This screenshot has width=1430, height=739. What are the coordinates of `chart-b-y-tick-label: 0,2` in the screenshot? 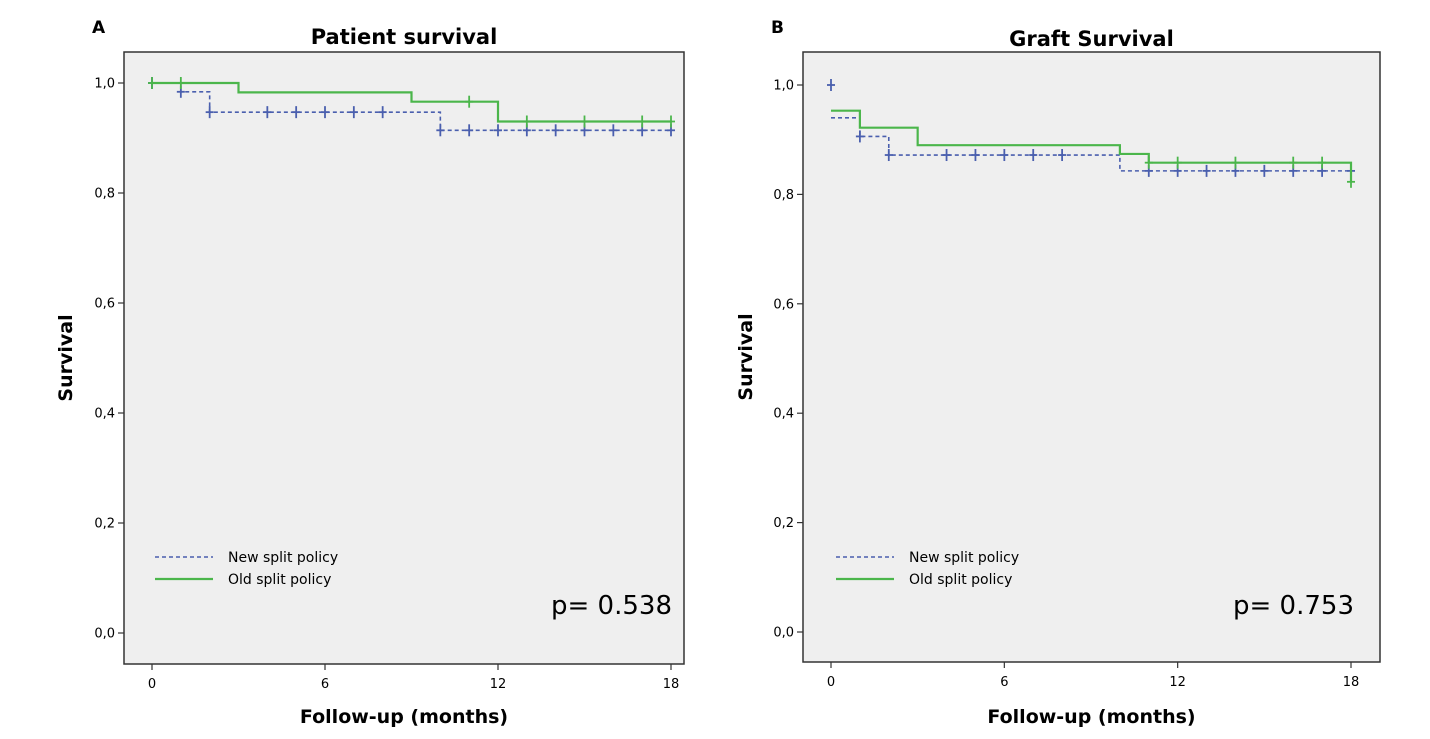 It's located at (783, 523).